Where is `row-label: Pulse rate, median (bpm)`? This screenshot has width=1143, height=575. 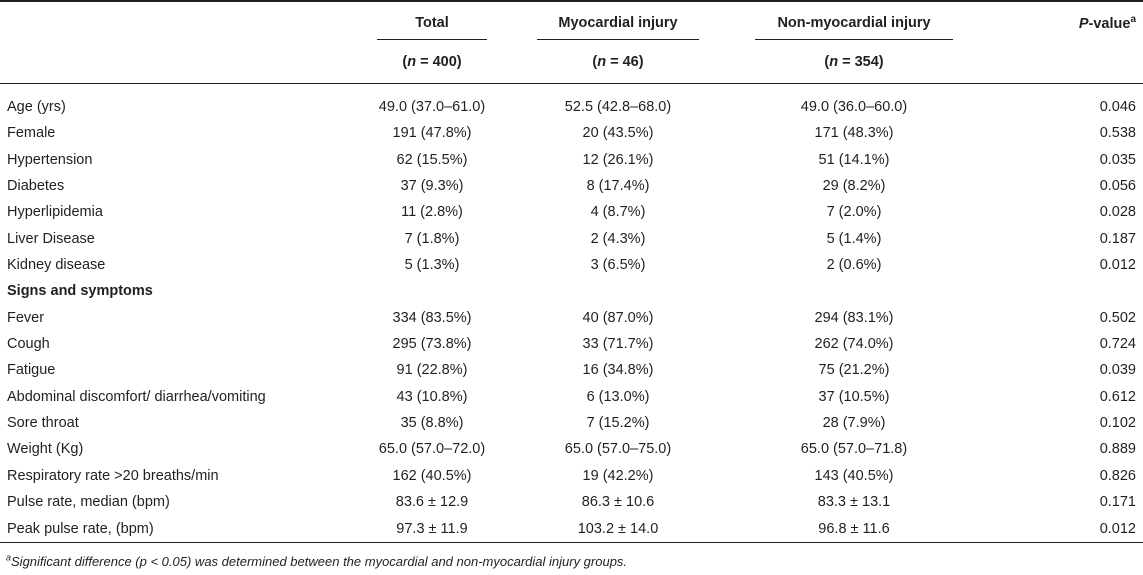
row-label: Pulse rate, median (bpm) is located at coordinates (88, 502).